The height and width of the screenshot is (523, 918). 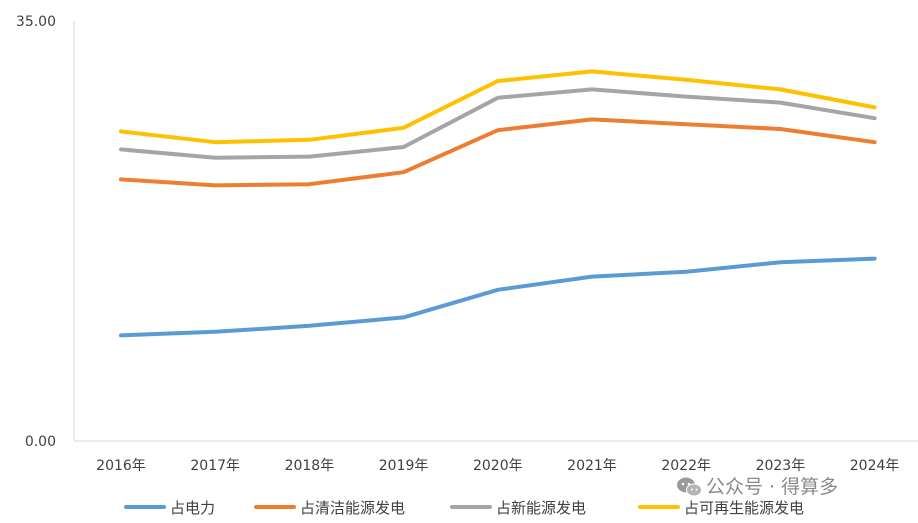 What do you see at coordinates (36, 22) in the screenshot?
I see `y-tick-label: 35.00` at bounding box center [36, 22].